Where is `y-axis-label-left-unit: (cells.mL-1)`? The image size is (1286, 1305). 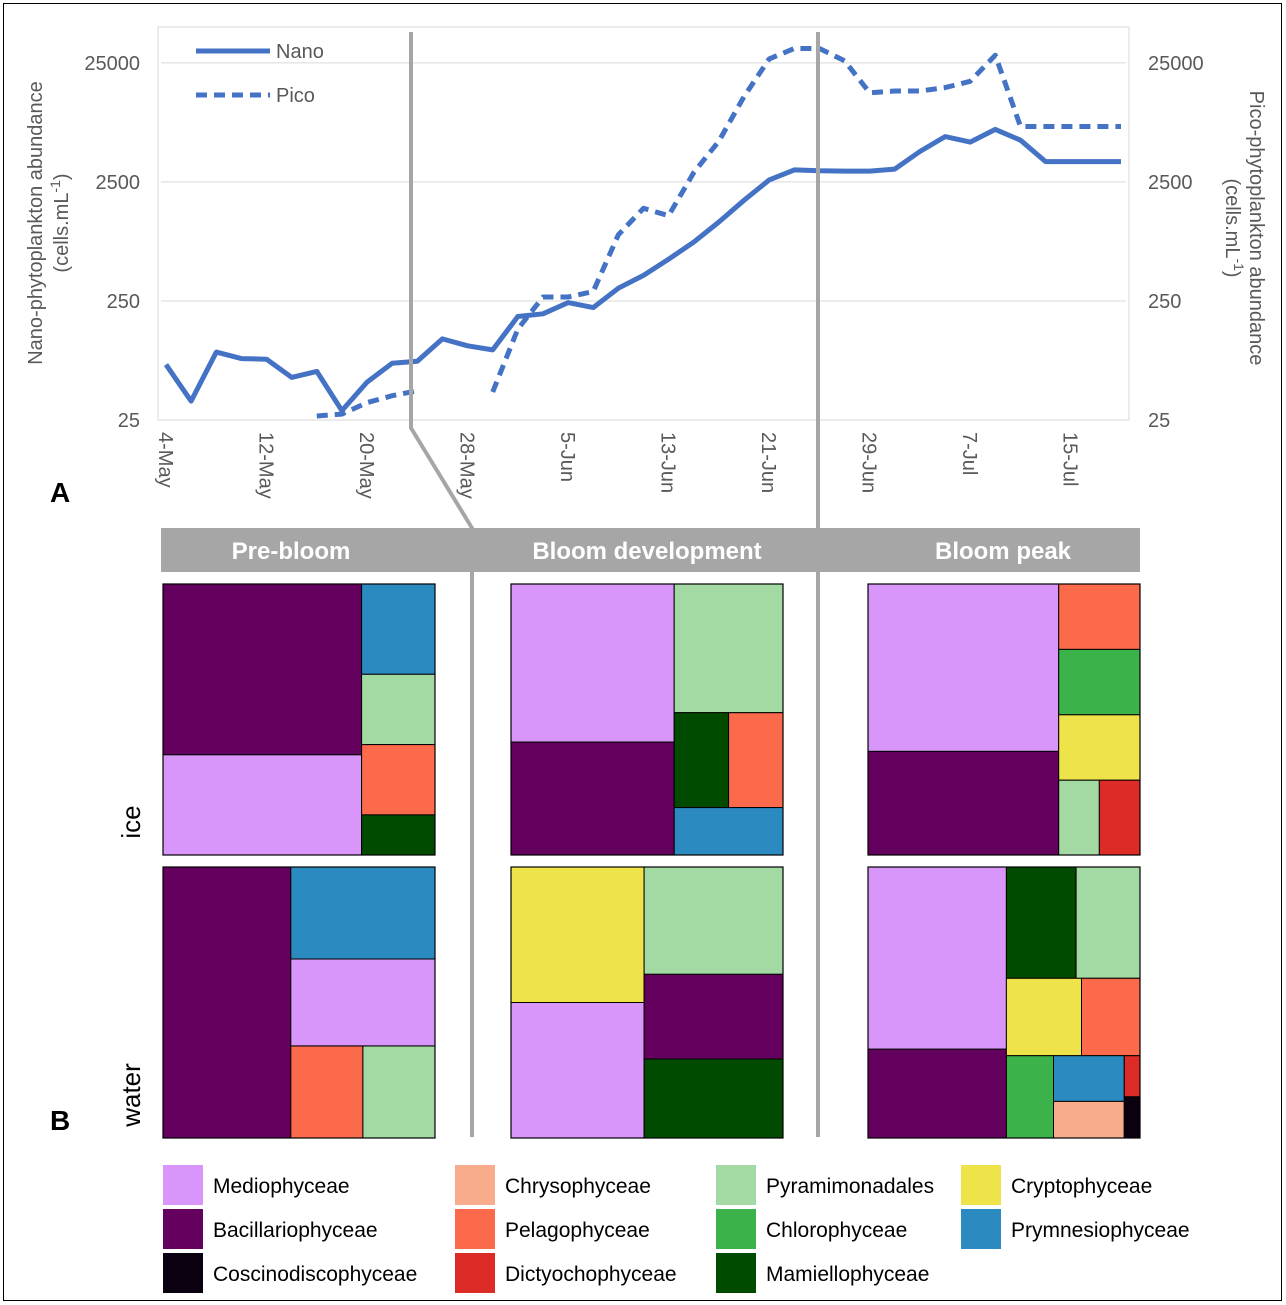
y-axis-label-left-unit: (cells.mL-1) is located at coordinates (60, 222).